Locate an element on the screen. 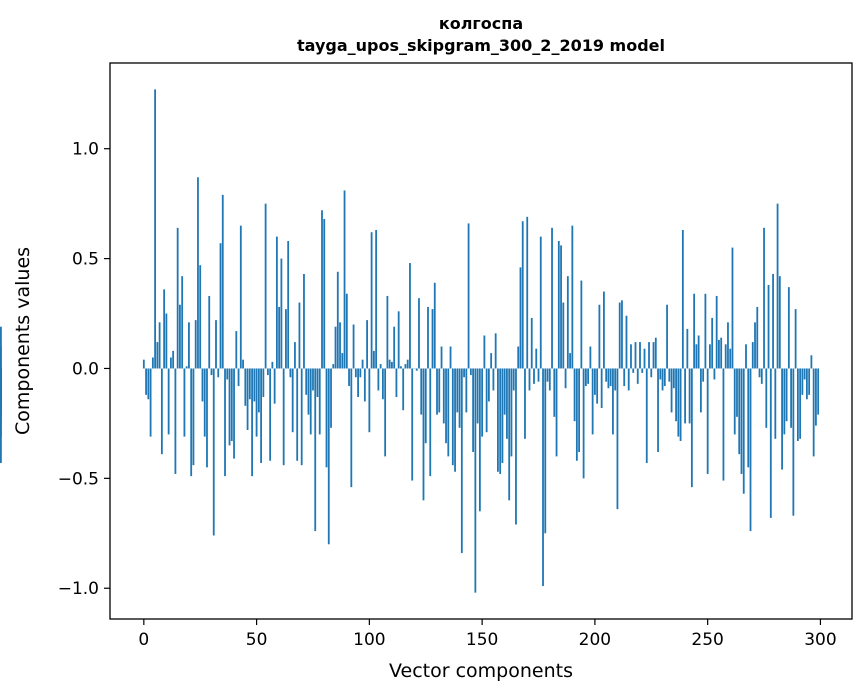 The height and width of the screenshot is (696, 867). y-tick-label: −0.5 is located at coordinates (78, 479).